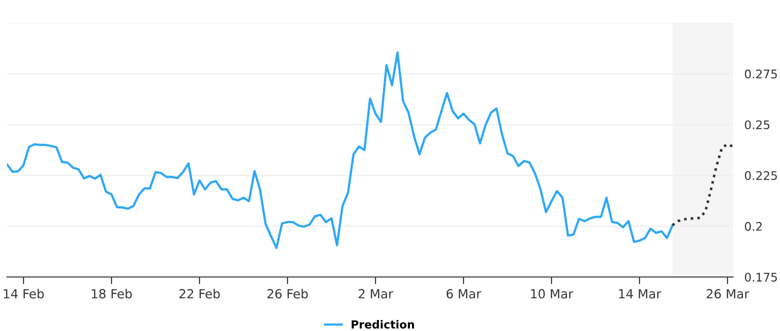 The height and width of the screenshot is (331, 780). I want to click on x-tick-label: 22 Feb, so click(199, 293).